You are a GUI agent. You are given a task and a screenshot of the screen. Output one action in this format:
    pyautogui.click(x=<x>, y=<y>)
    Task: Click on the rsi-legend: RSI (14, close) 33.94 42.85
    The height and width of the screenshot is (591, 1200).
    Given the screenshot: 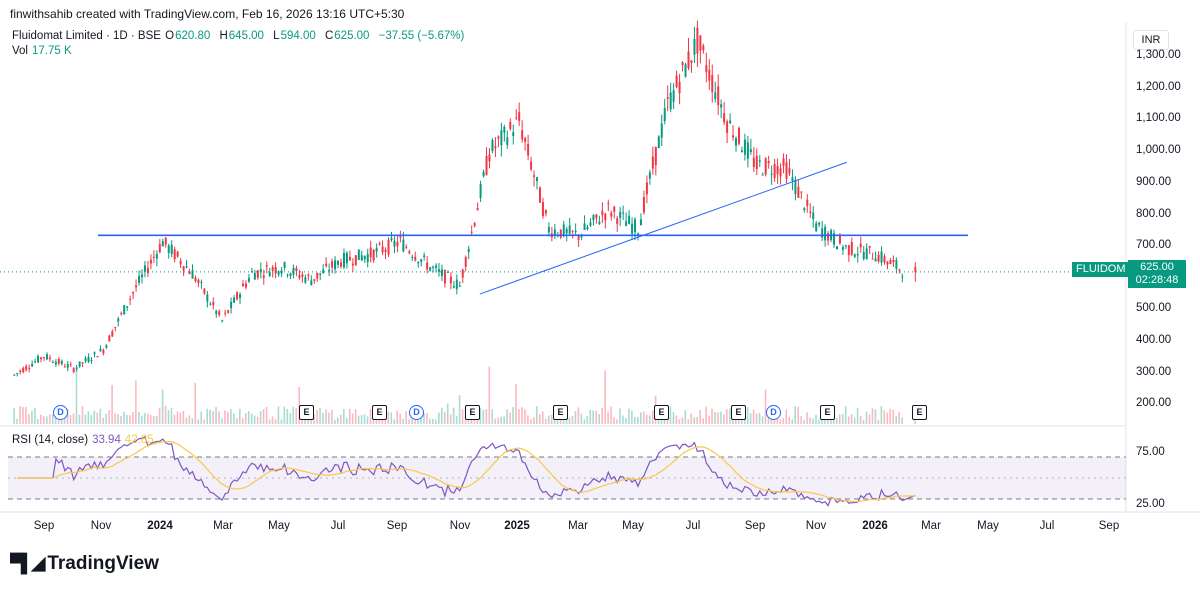 What is the action you would take?
    pyautogui.click(x=83, y=440)
    